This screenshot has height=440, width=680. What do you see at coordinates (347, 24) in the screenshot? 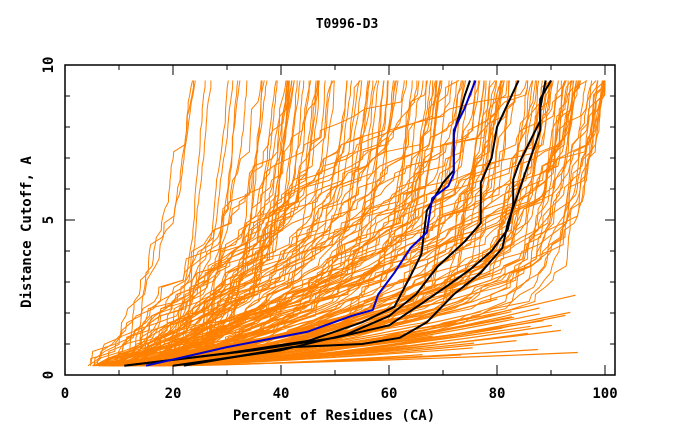
I see `chart-title: T0996-D3` at bounding box center [347, 24].